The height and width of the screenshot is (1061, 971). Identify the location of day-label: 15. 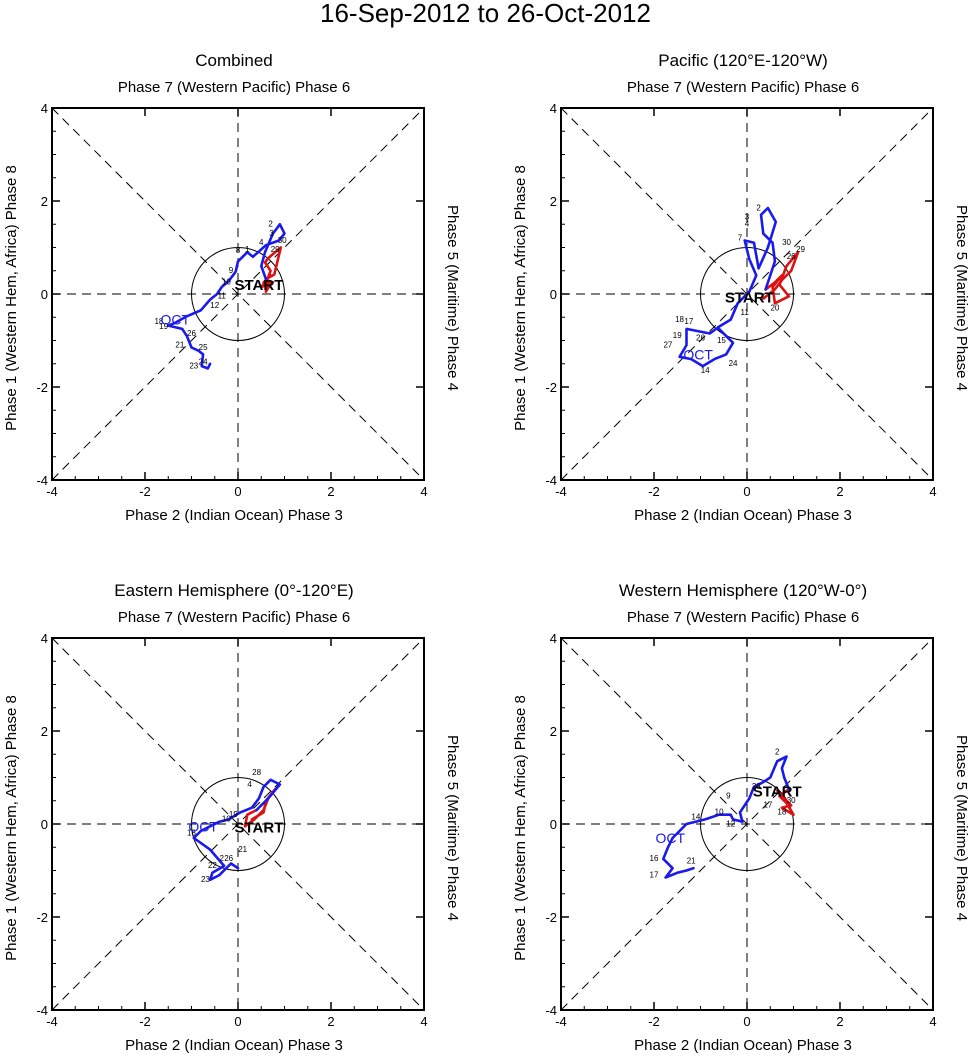
(721, 340).